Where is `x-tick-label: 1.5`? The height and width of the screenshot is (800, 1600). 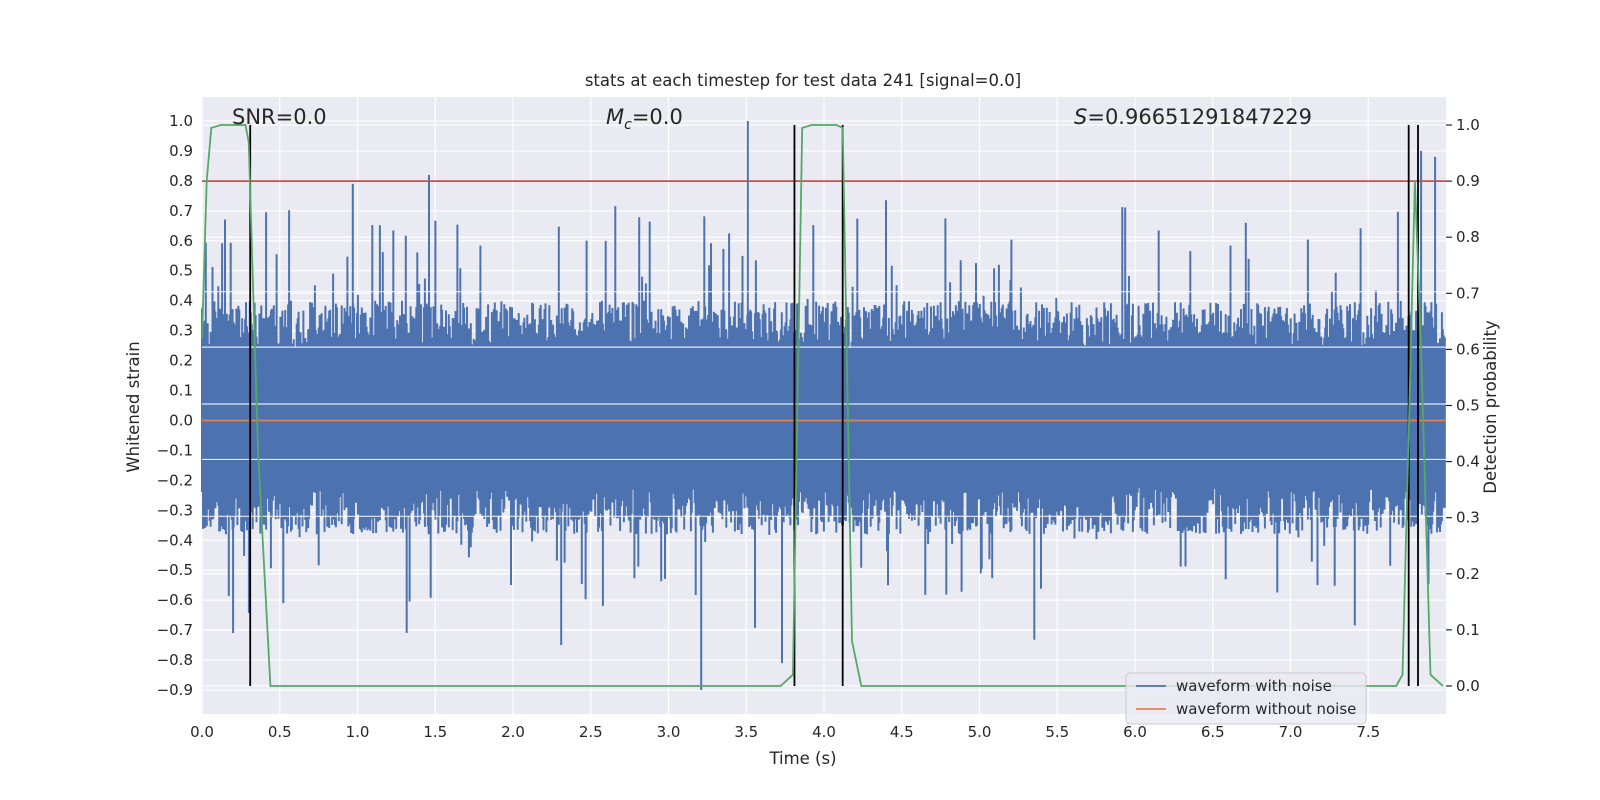 x-tick-label: 1.5 is located at coordinates (435, 732).